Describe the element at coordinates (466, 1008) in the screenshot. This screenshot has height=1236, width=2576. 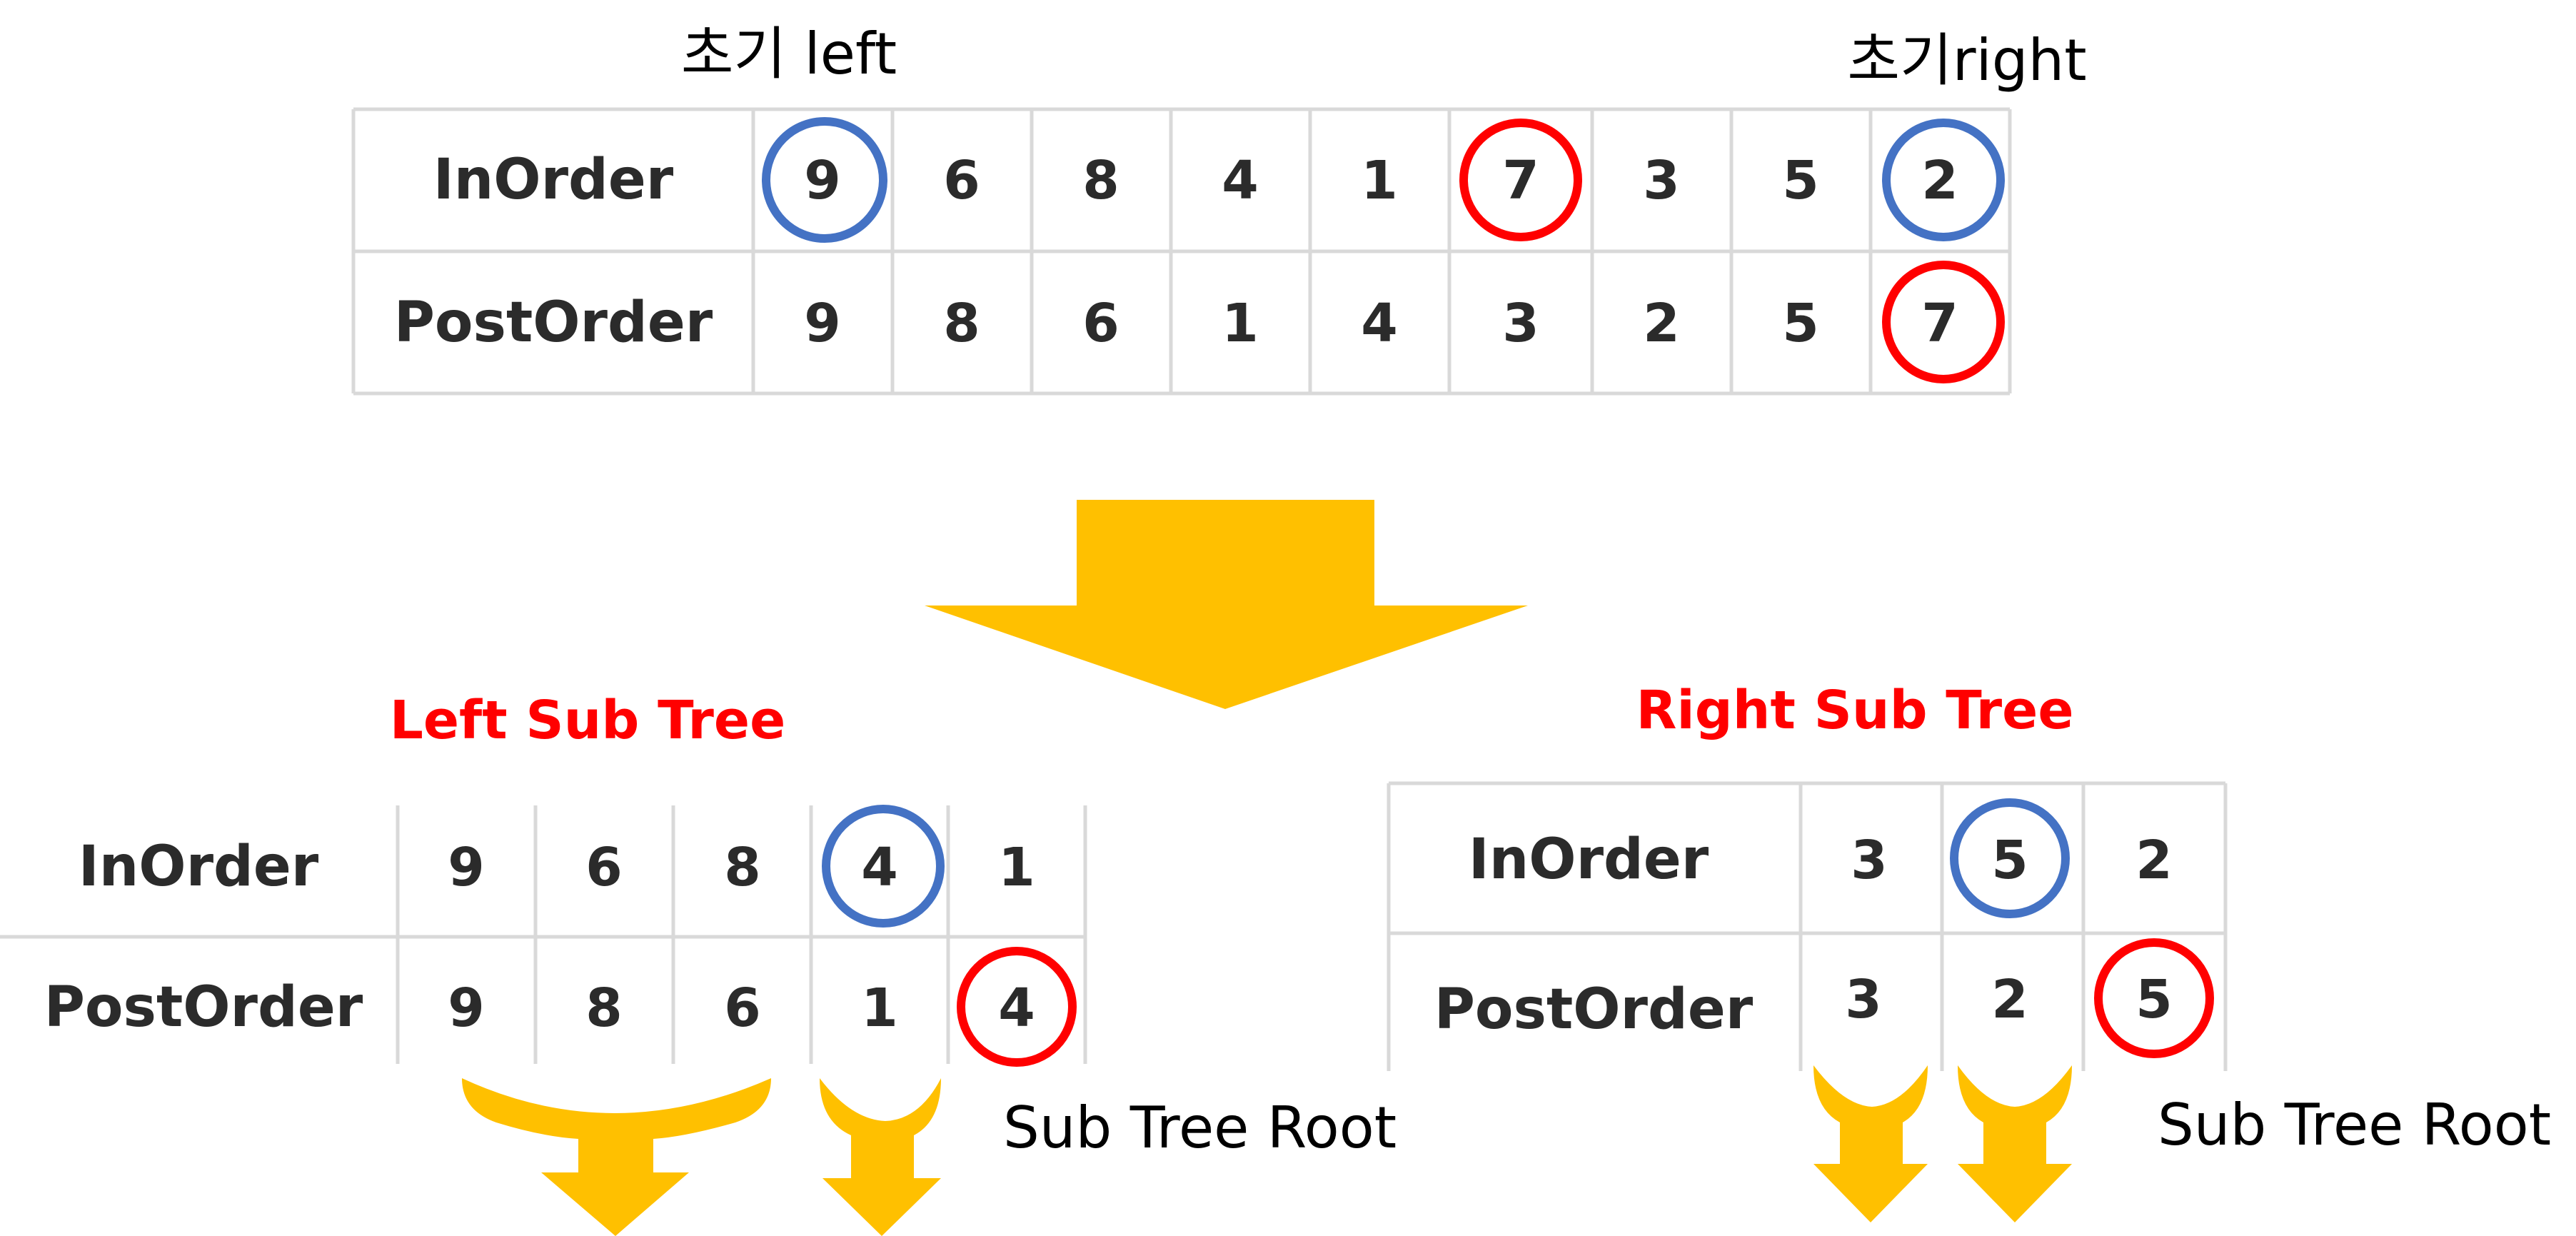
I see `left-postorder-cell: 9` at that location.